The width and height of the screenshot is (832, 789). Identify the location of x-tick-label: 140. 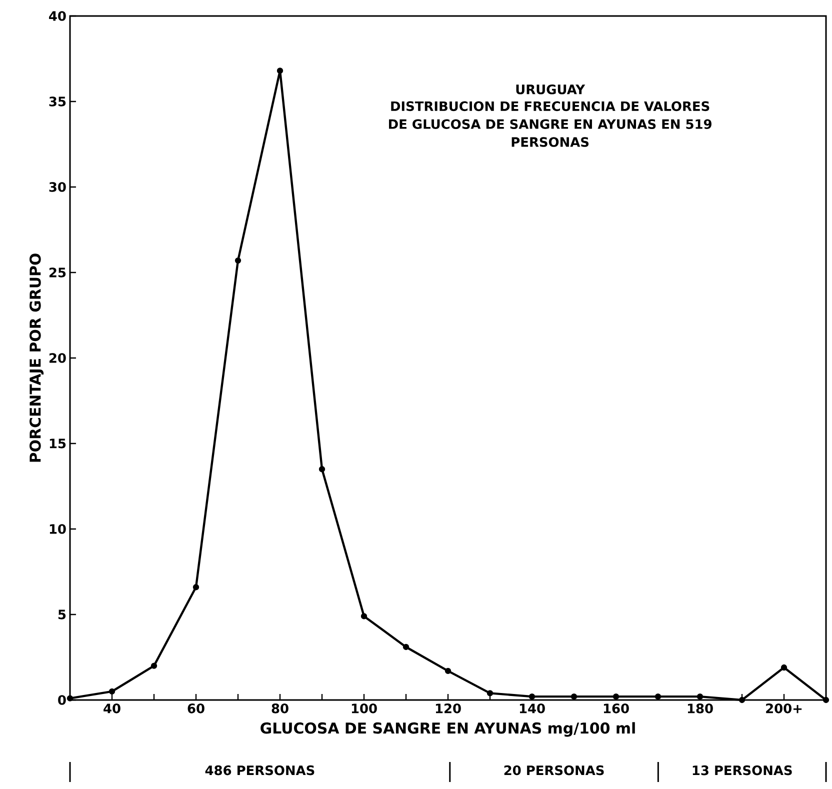
(532, 709).